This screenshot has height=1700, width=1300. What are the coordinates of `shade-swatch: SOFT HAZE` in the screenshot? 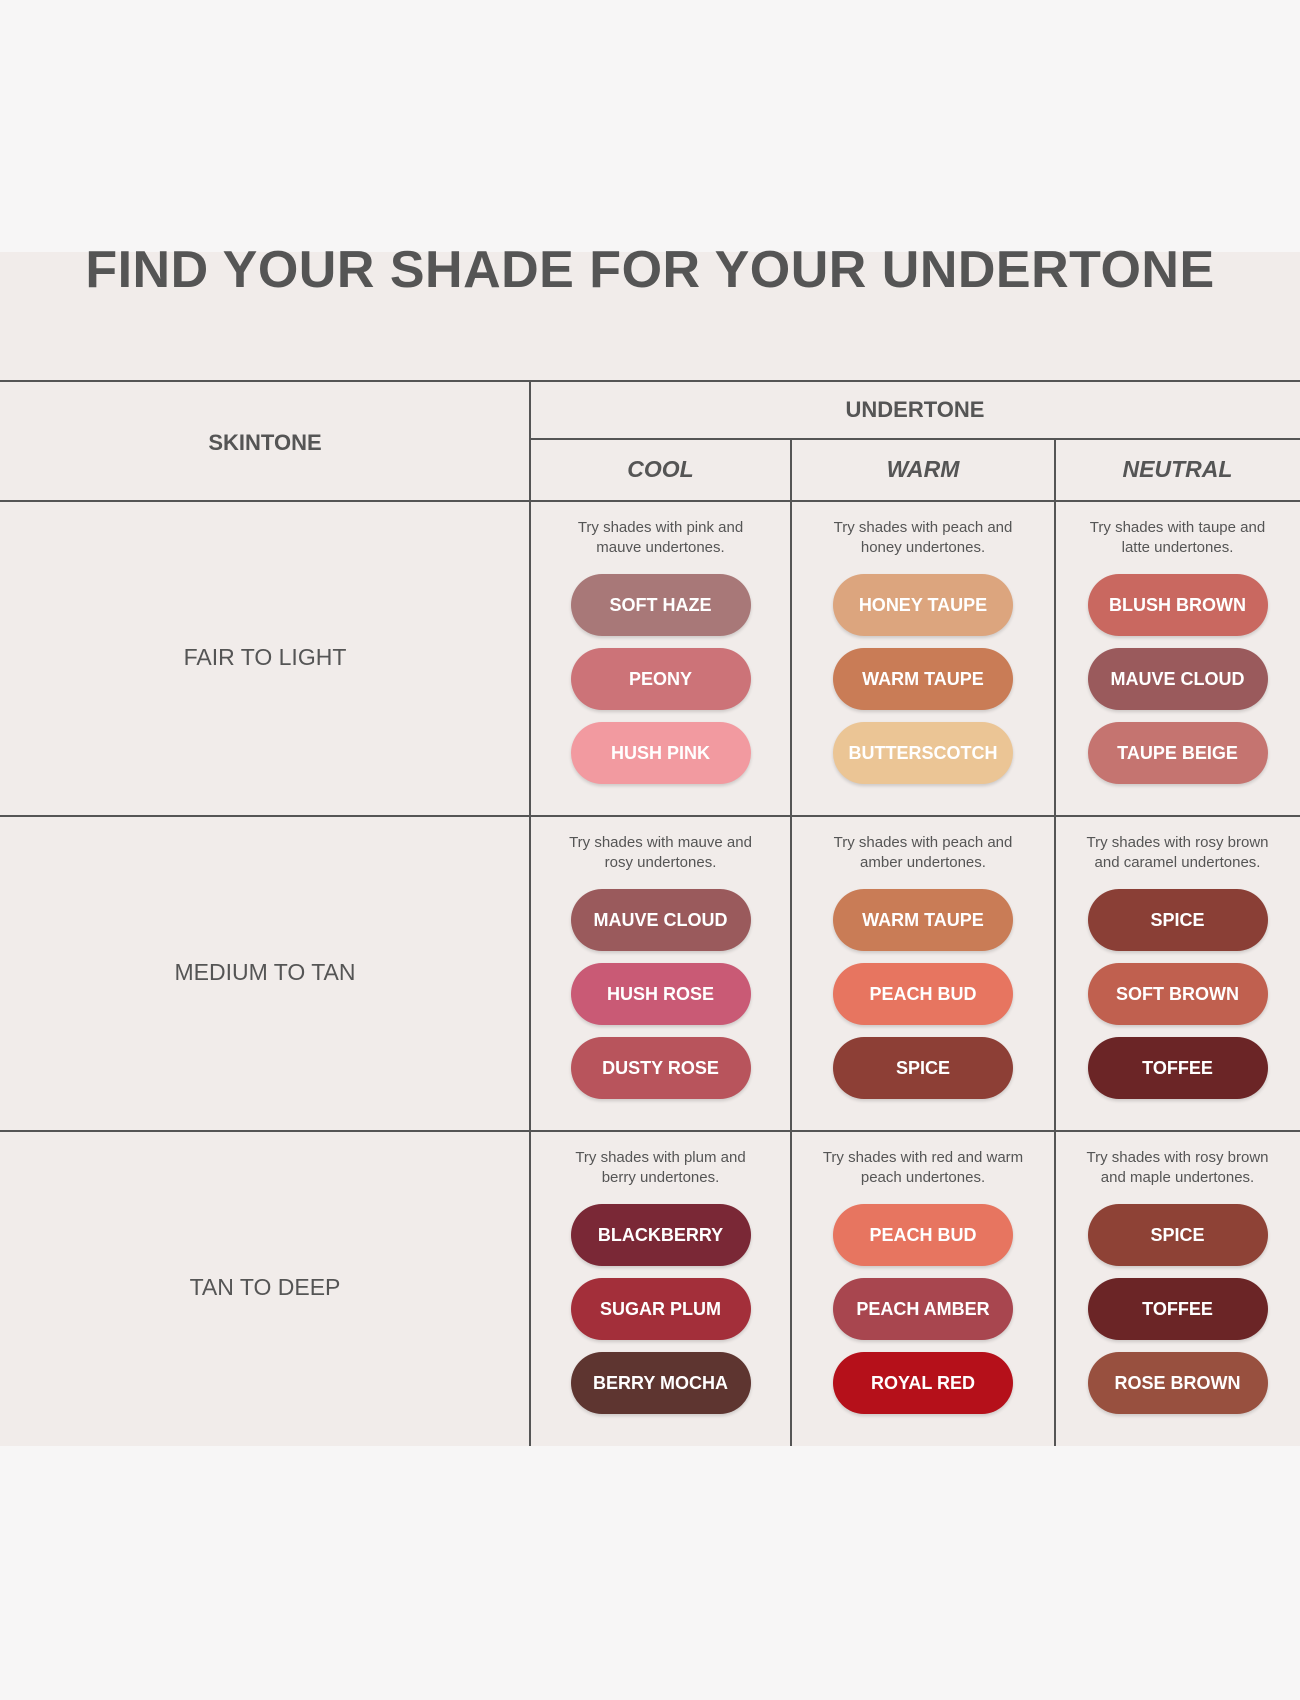 It's located at (660, 605).